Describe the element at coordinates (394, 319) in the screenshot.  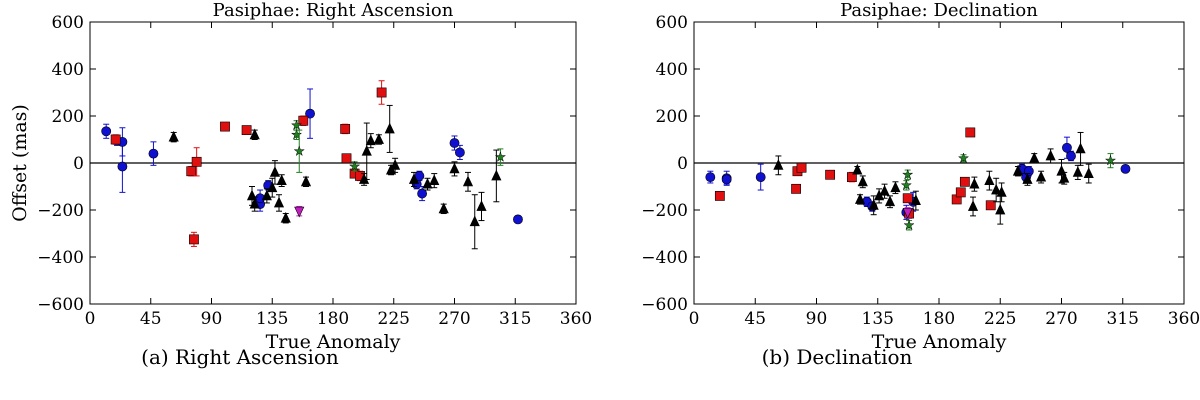
I see `x-tick-label: 225` at that location.